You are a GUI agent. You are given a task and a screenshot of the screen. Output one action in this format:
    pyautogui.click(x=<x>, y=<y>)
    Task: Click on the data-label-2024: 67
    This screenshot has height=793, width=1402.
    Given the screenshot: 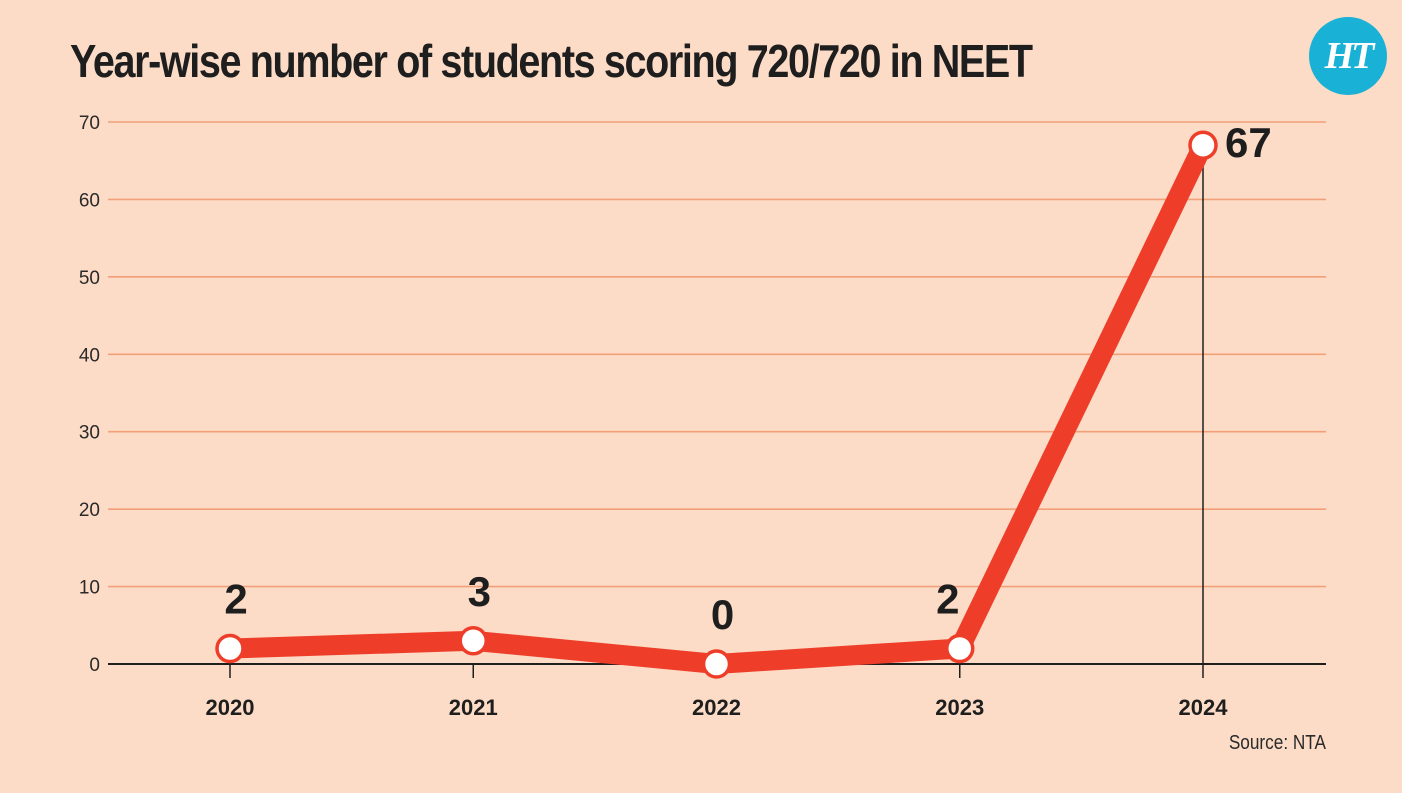 What is the action you would take?
    pyautogui.click(x=1248, y=142)
    